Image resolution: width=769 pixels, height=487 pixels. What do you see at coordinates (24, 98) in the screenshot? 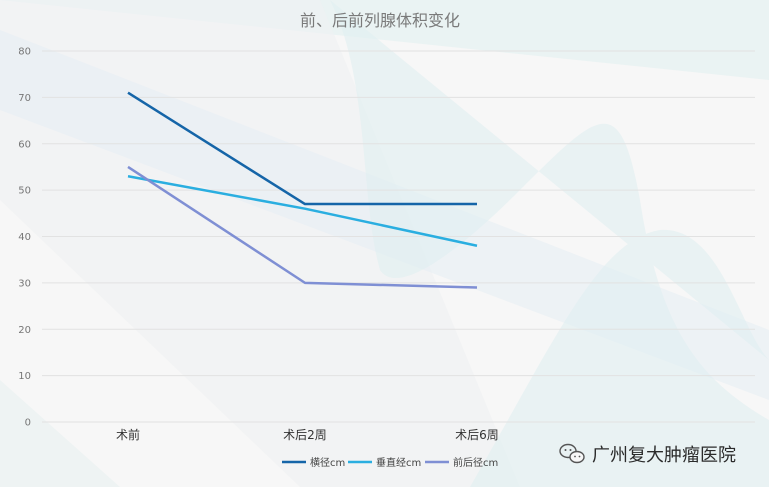
I see `y-tick-label: 70` at bounding box center [24, 98].